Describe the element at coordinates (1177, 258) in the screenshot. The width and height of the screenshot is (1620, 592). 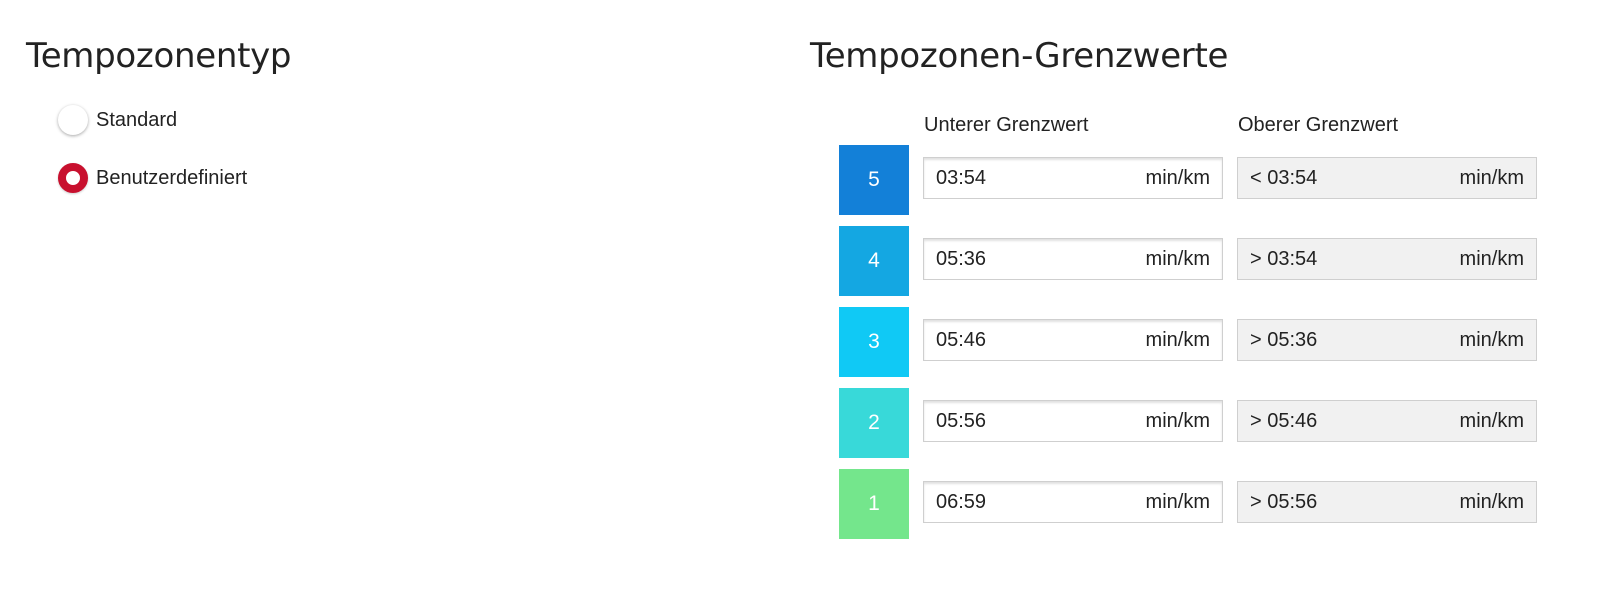
I see `zone-4-lower-unit: min/km` at that location.